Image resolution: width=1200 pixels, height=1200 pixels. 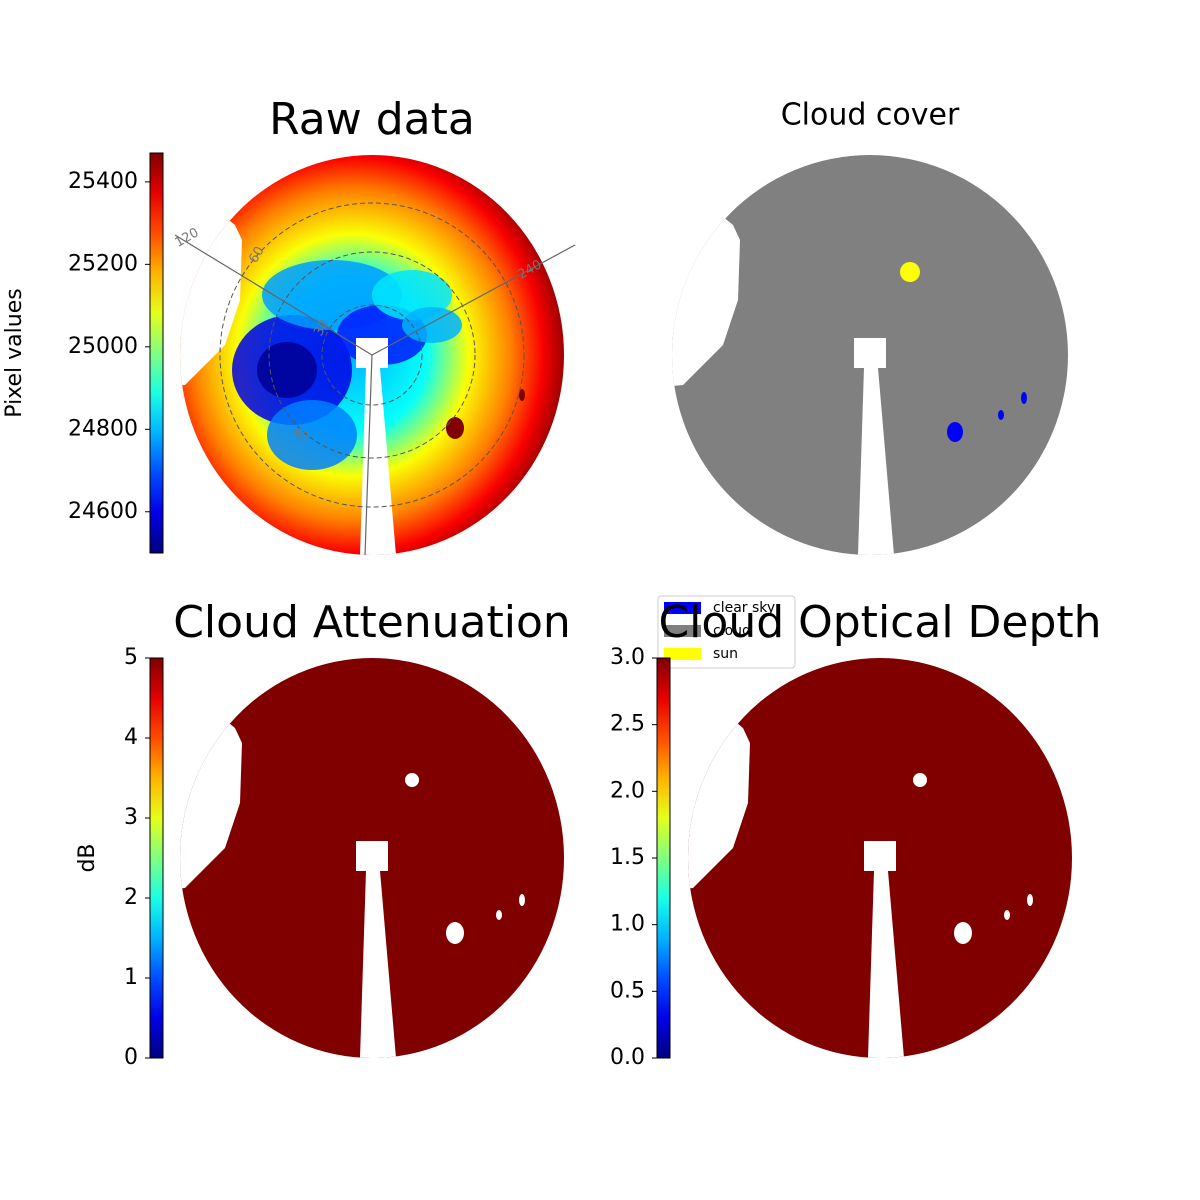 What do you see at coordinates (186, 237) in the screenshot?
I see `polar-label: 120` at bounding box center [186, 237].